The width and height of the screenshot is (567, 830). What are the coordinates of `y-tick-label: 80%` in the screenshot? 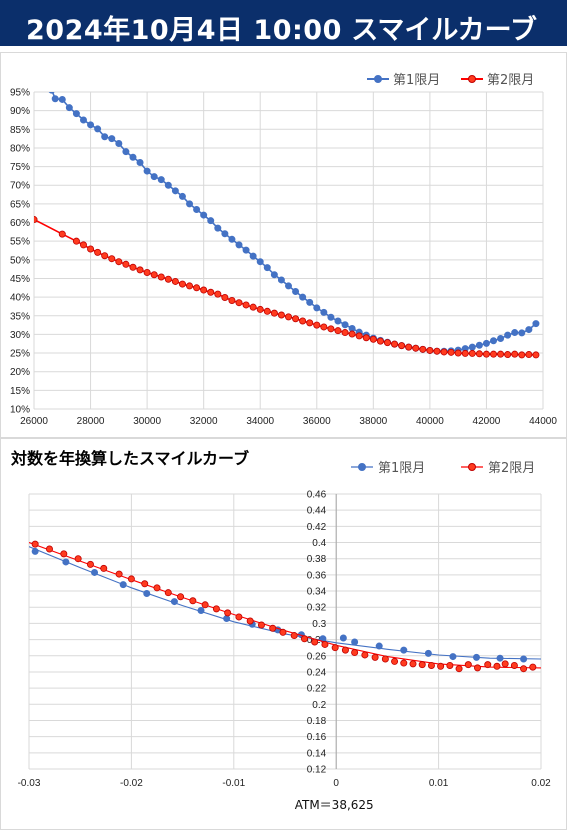 It's located at (20, 148).